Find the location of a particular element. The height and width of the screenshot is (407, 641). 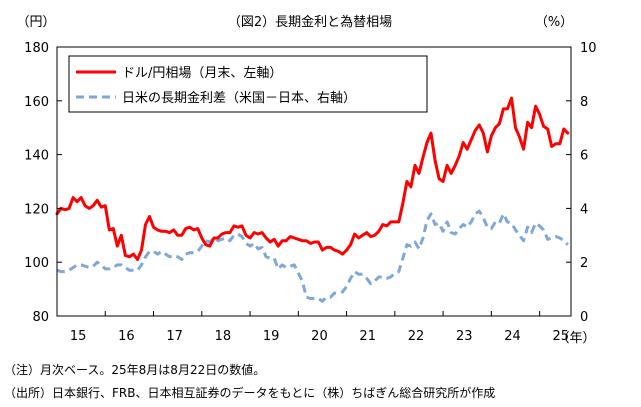

x-axis-tick-label: 25 is located at coordinates (560, 336).